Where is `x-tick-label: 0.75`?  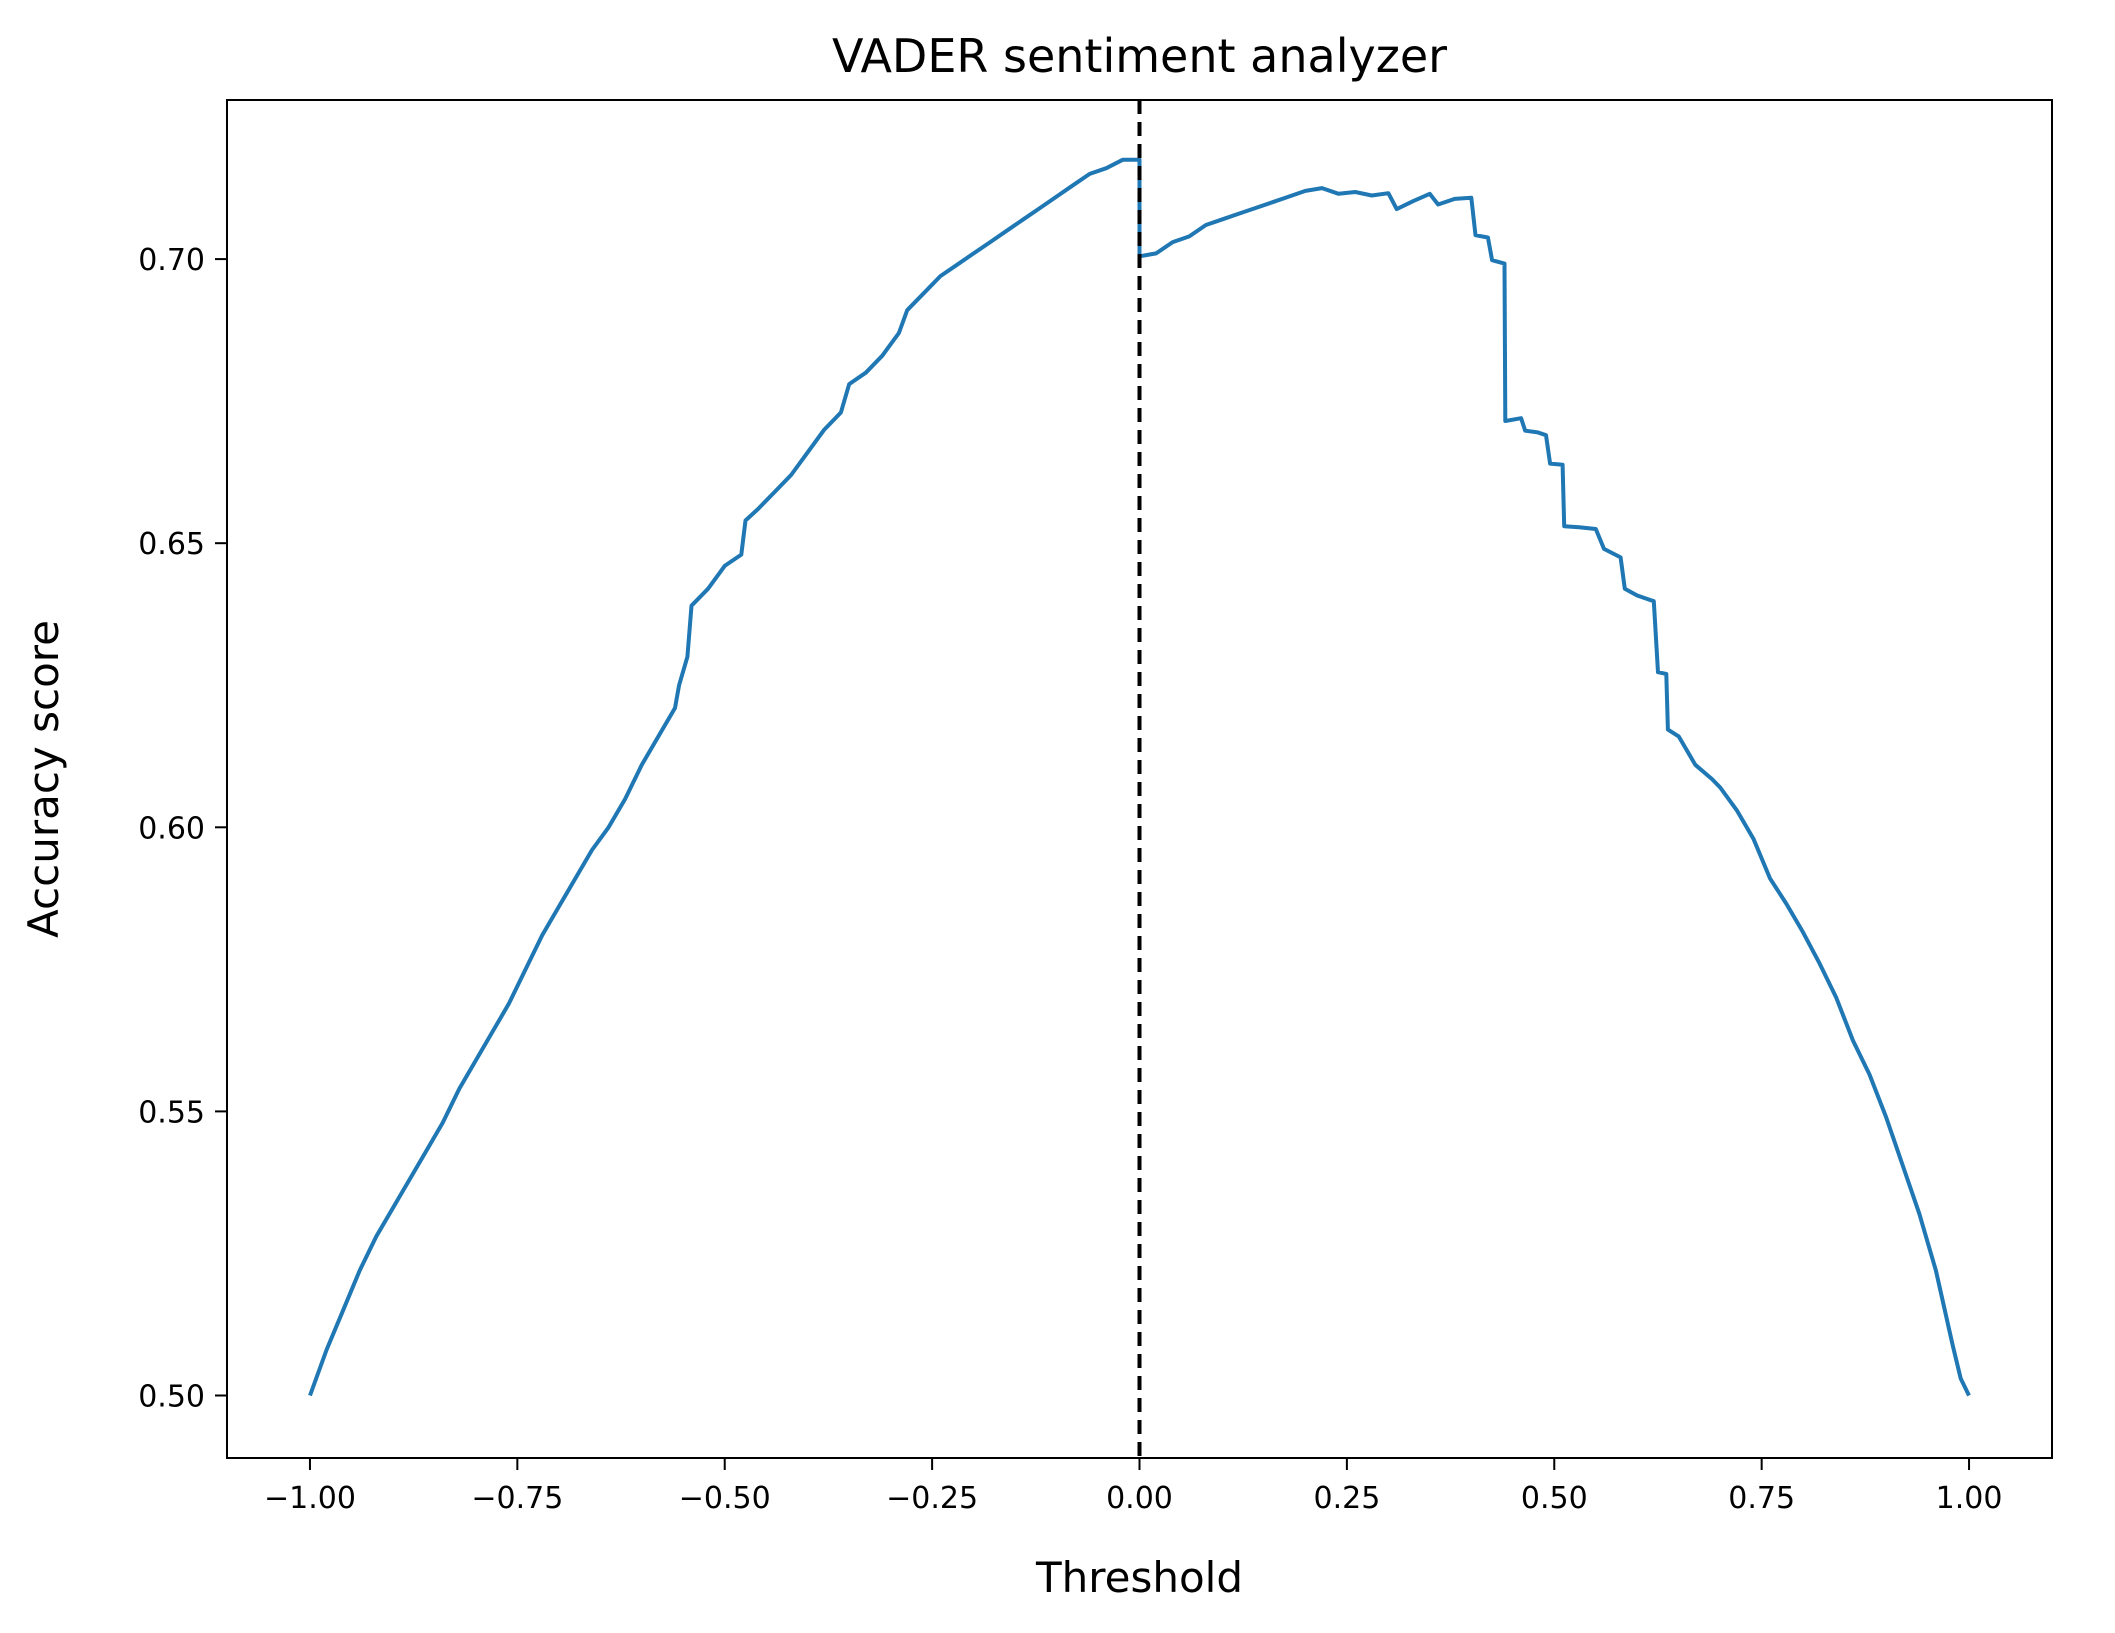 x-tick-label: 0.75 is located at coordinates (1761, 1498).